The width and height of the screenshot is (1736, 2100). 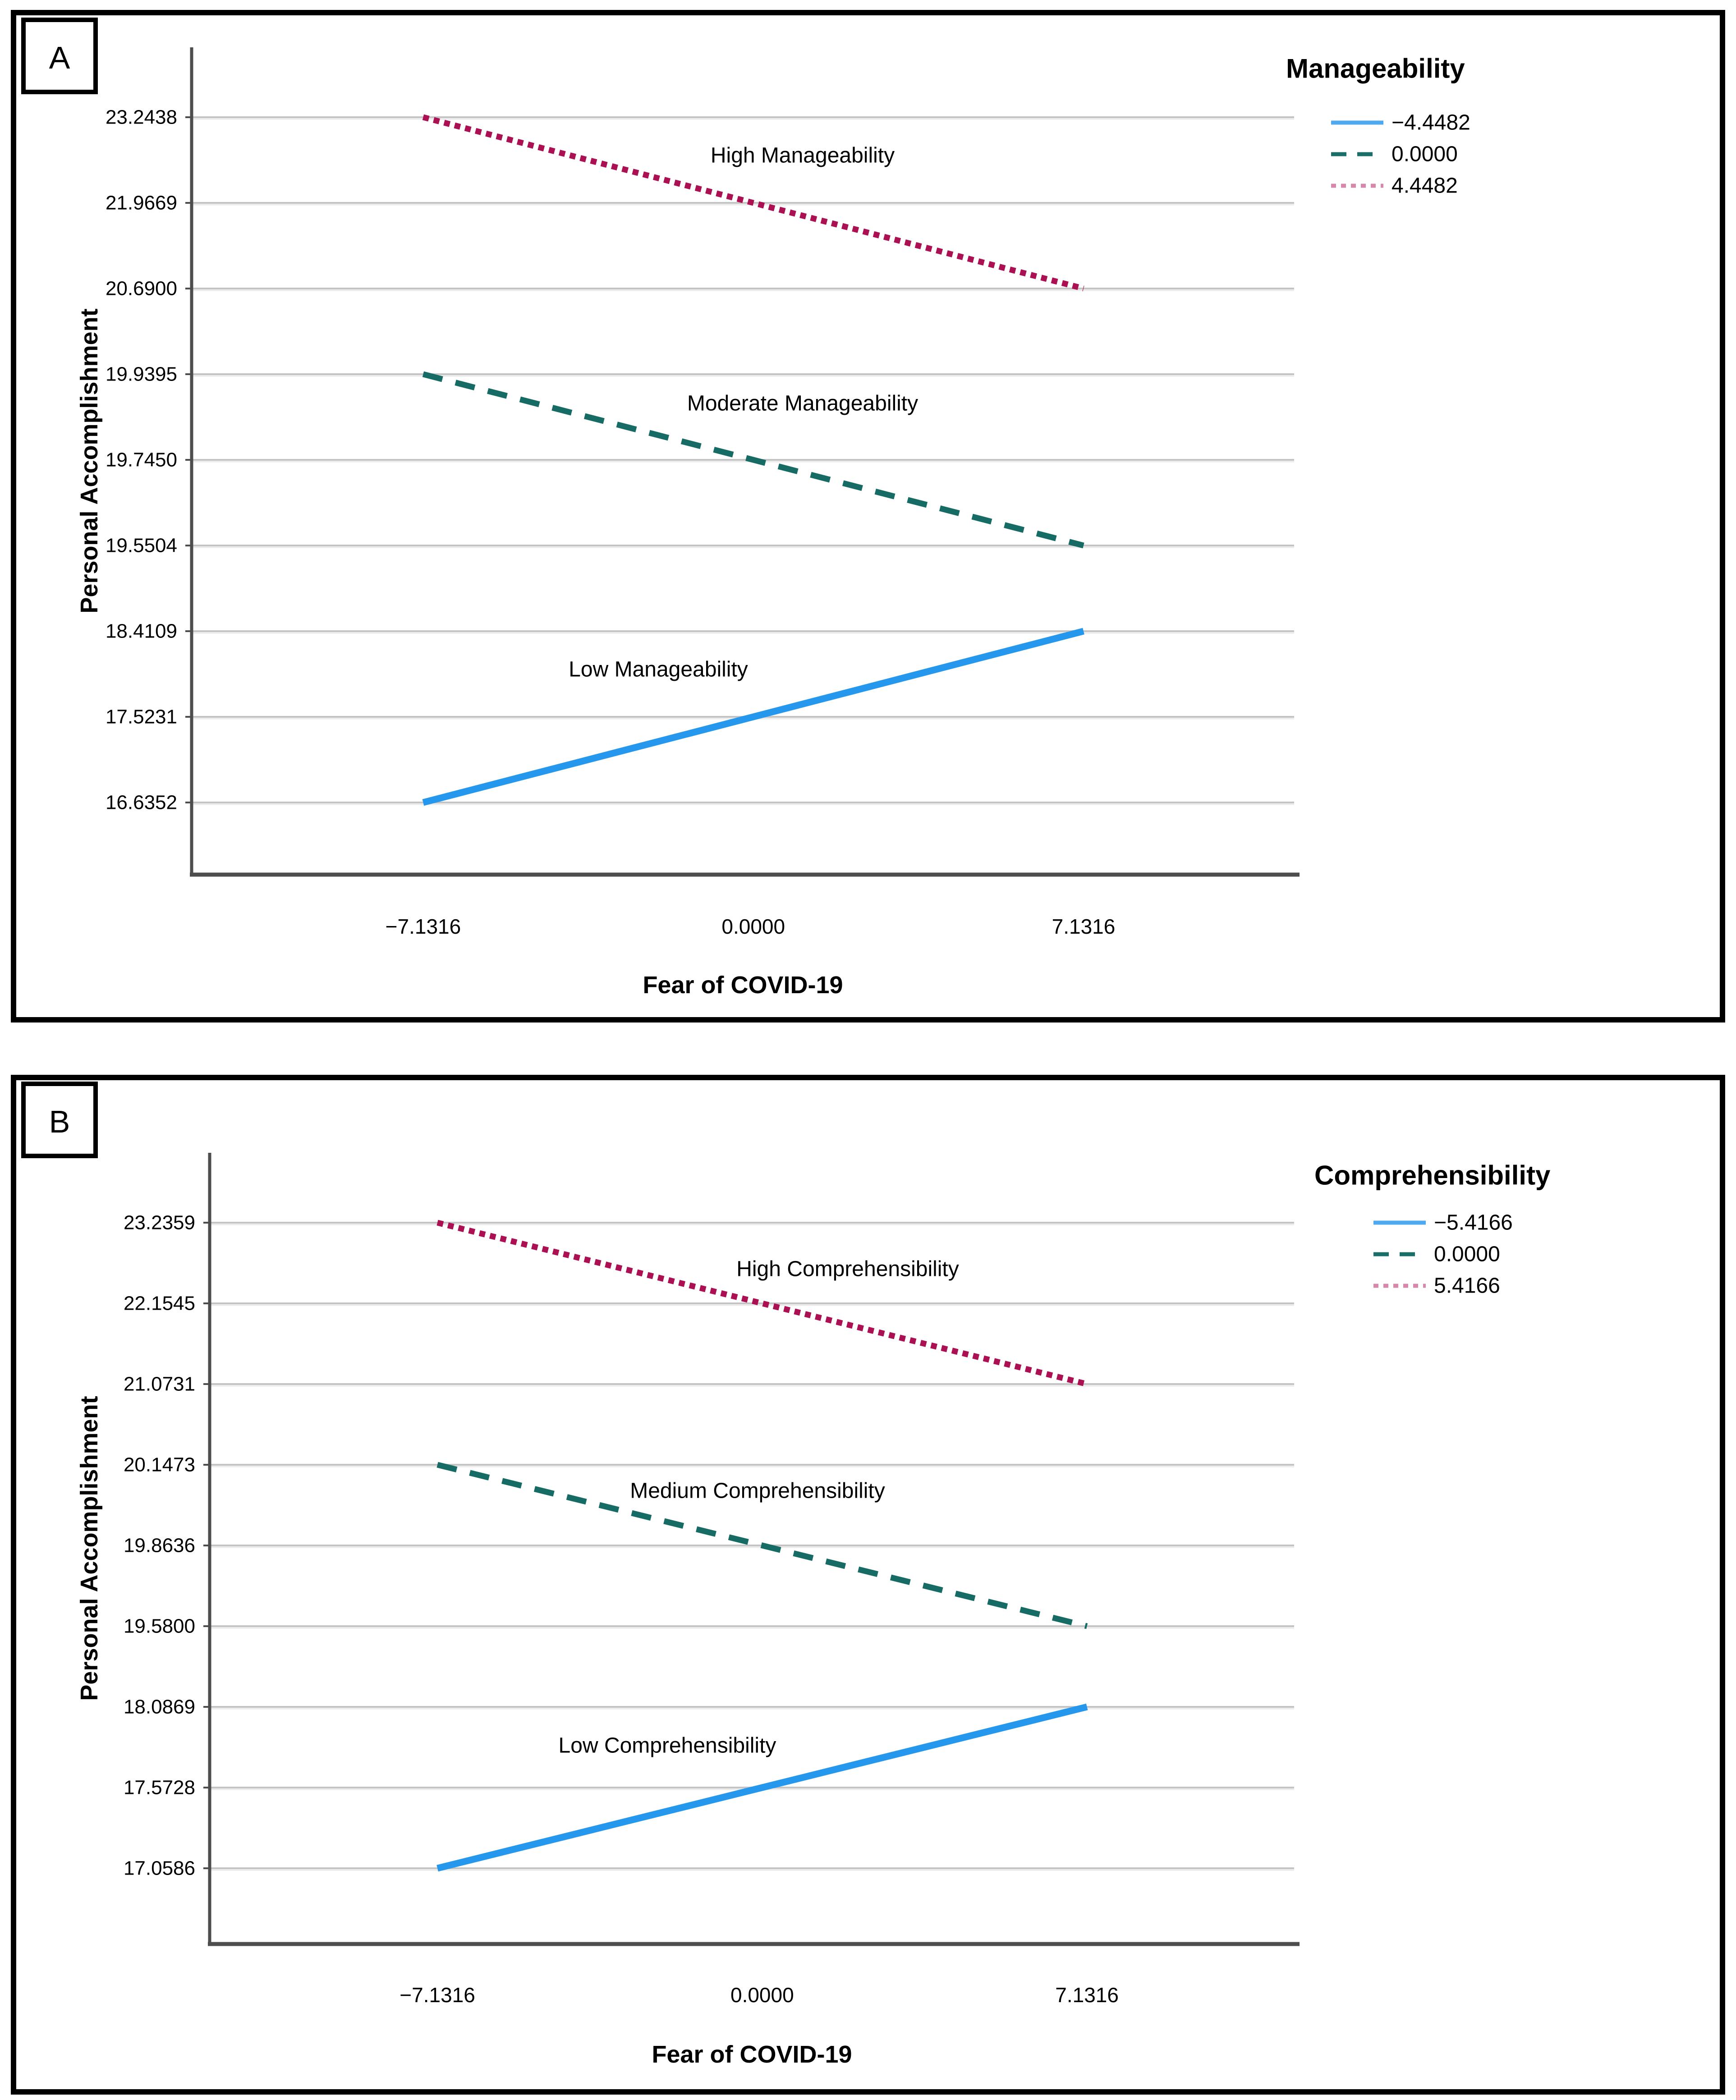 I want to click on y-tick-label: 23.2359, so click(x=160, y=1223).